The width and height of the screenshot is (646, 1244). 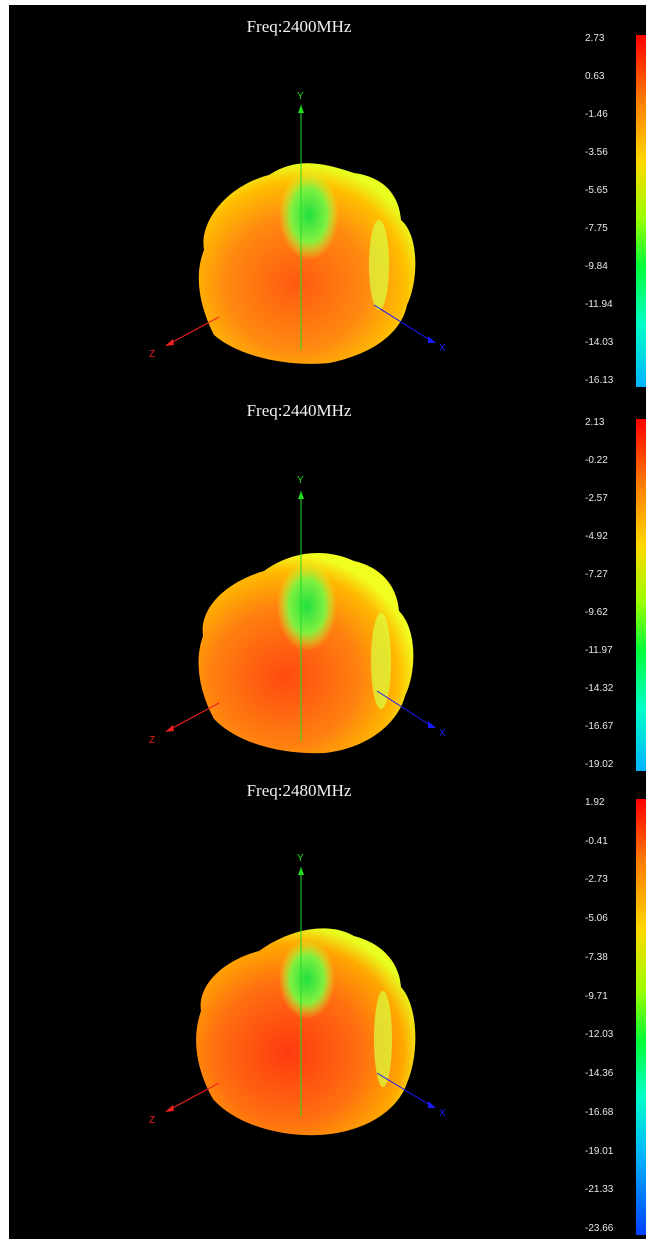 I want to click on color-scale-tick-label: -14.36, so click(x=599, y=1074).